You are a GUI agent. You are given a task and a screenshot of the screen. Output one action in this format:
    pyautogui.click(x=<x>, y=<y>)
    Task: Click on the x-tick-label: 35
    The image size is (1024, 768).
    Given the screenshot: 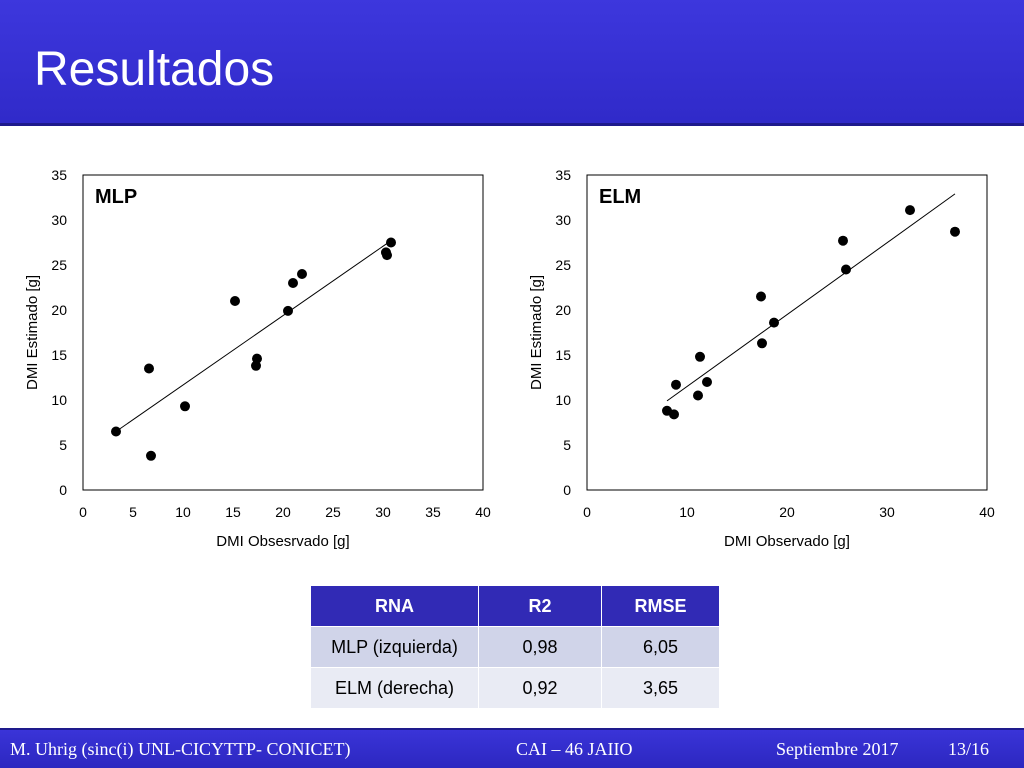 What is the action you would take?
    pyautogui.click(x=433, y=512)
    